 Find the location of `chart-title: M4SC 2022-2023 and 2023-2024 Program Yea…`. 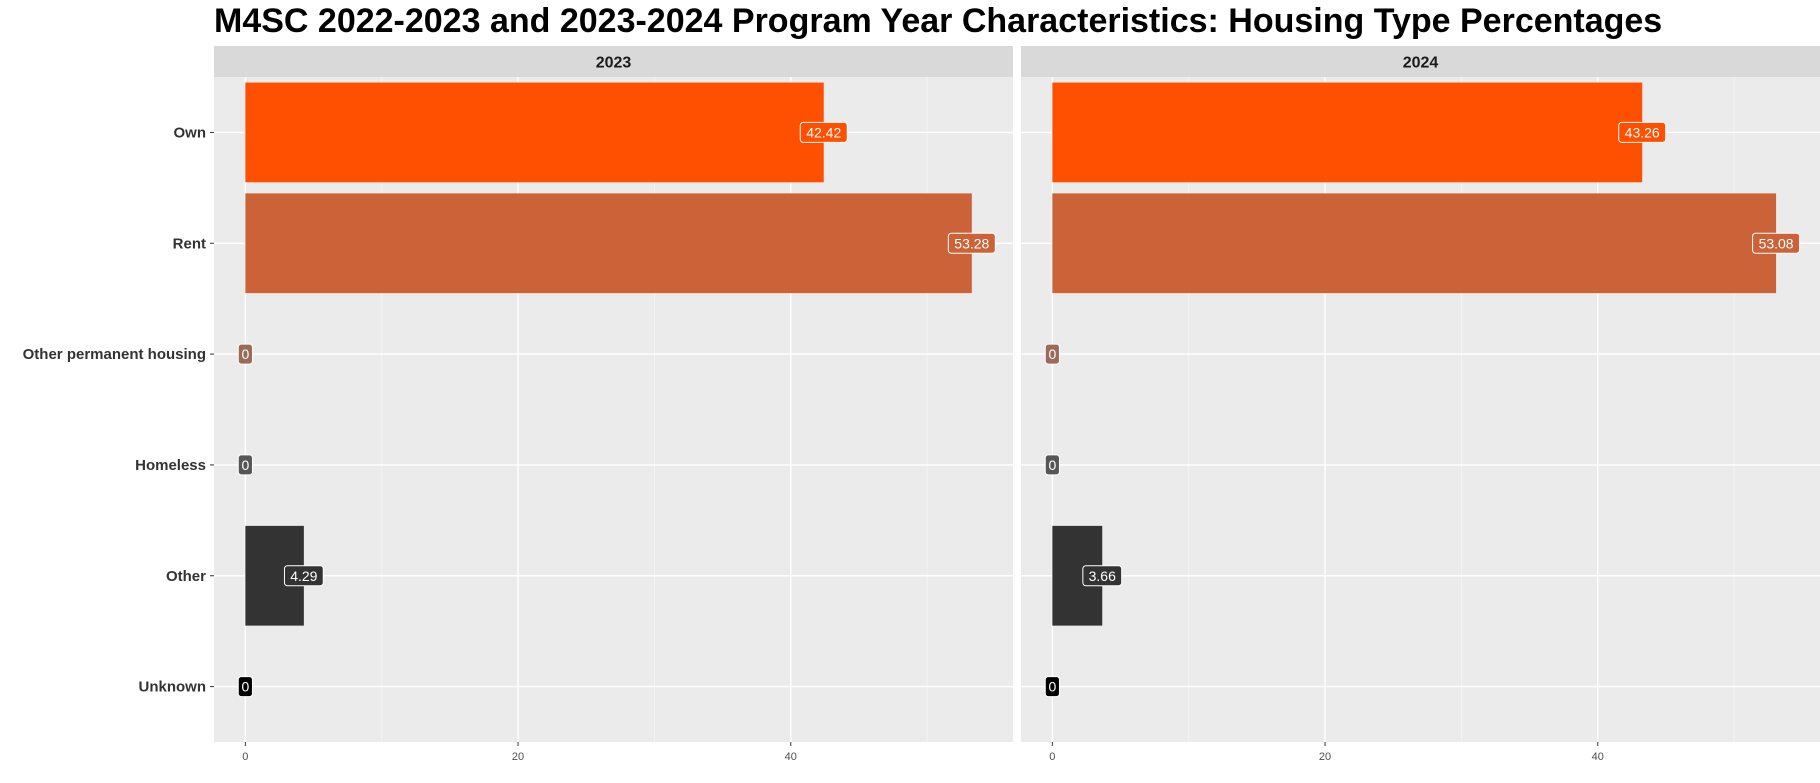

chart-title: M4SC 2022-2023 and 2023-2024 Program Yea… is located at coordinates (938, 21).